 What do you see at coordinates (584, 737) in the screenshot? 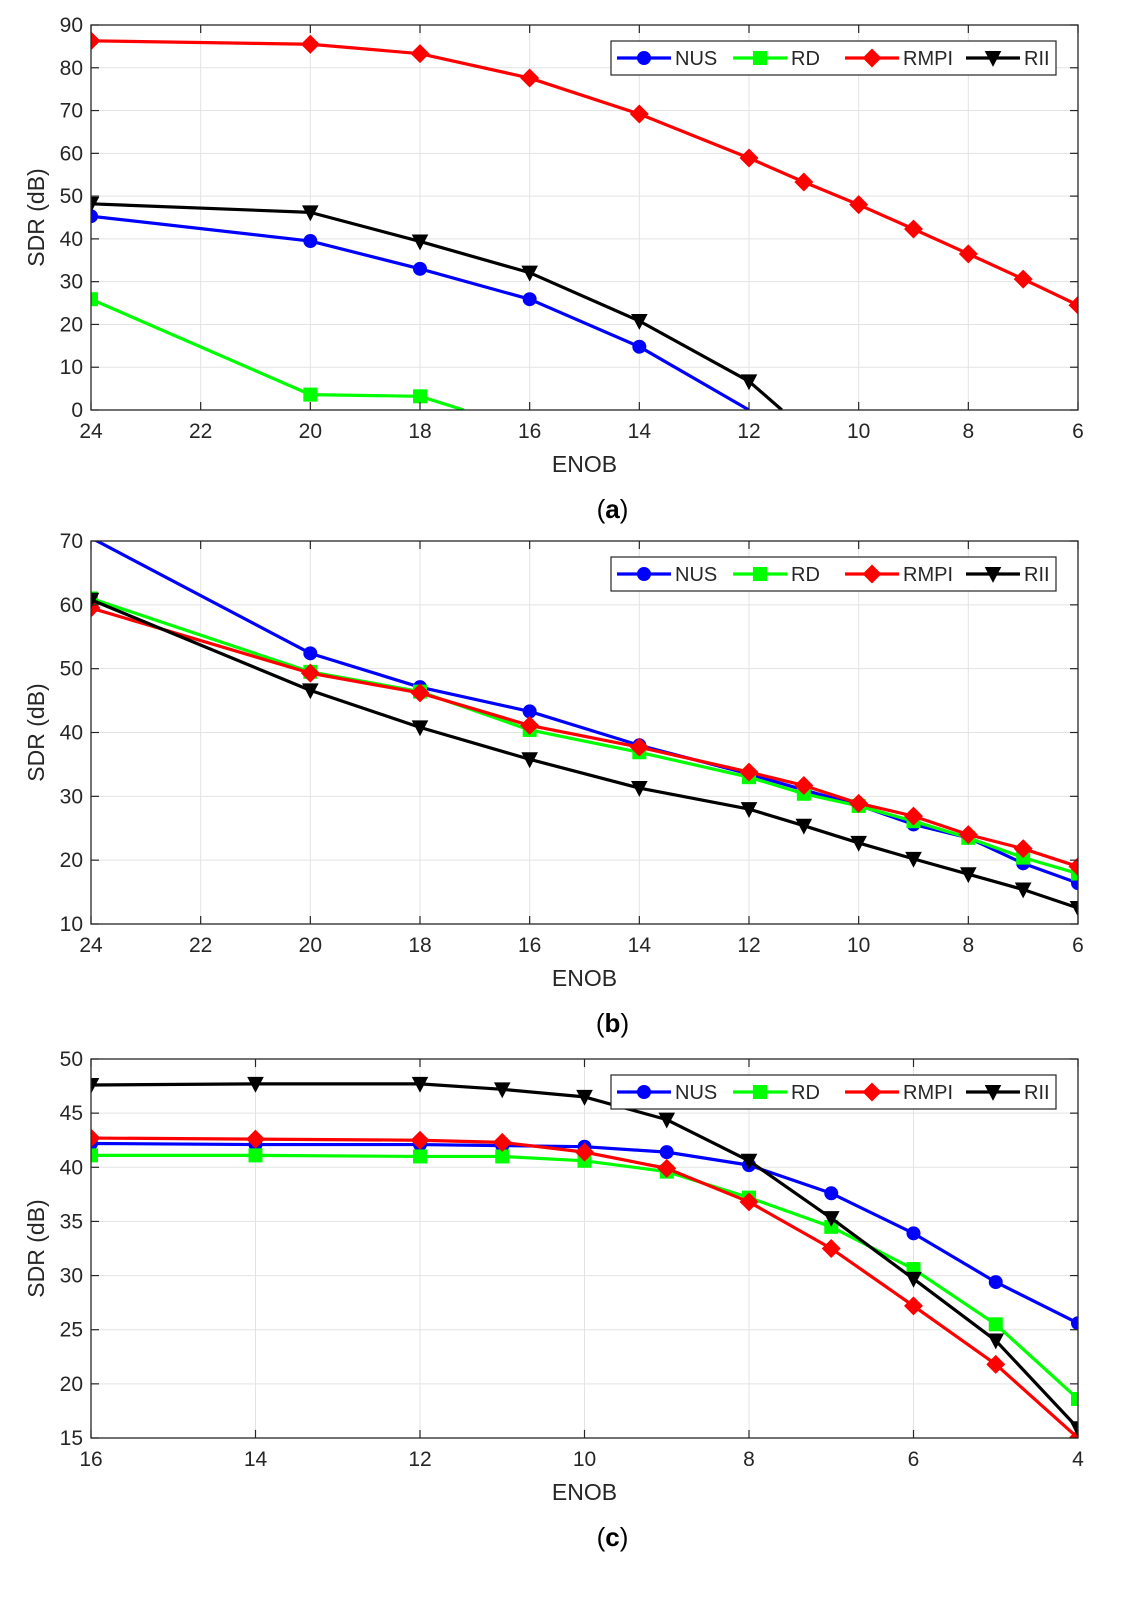
I see `series-line-rmpi` at bounding box center [584, 737].